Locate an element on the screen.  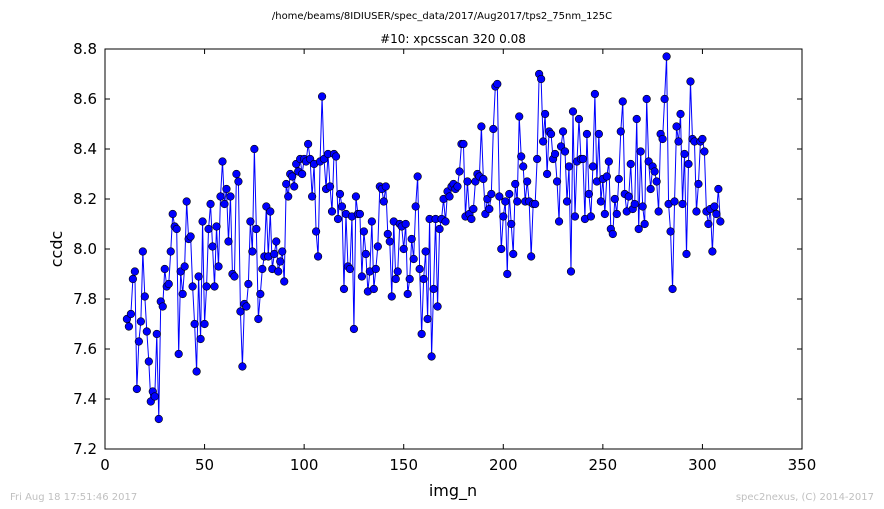
y-tick-label: 7.4 is located at coordinates (85, 399).